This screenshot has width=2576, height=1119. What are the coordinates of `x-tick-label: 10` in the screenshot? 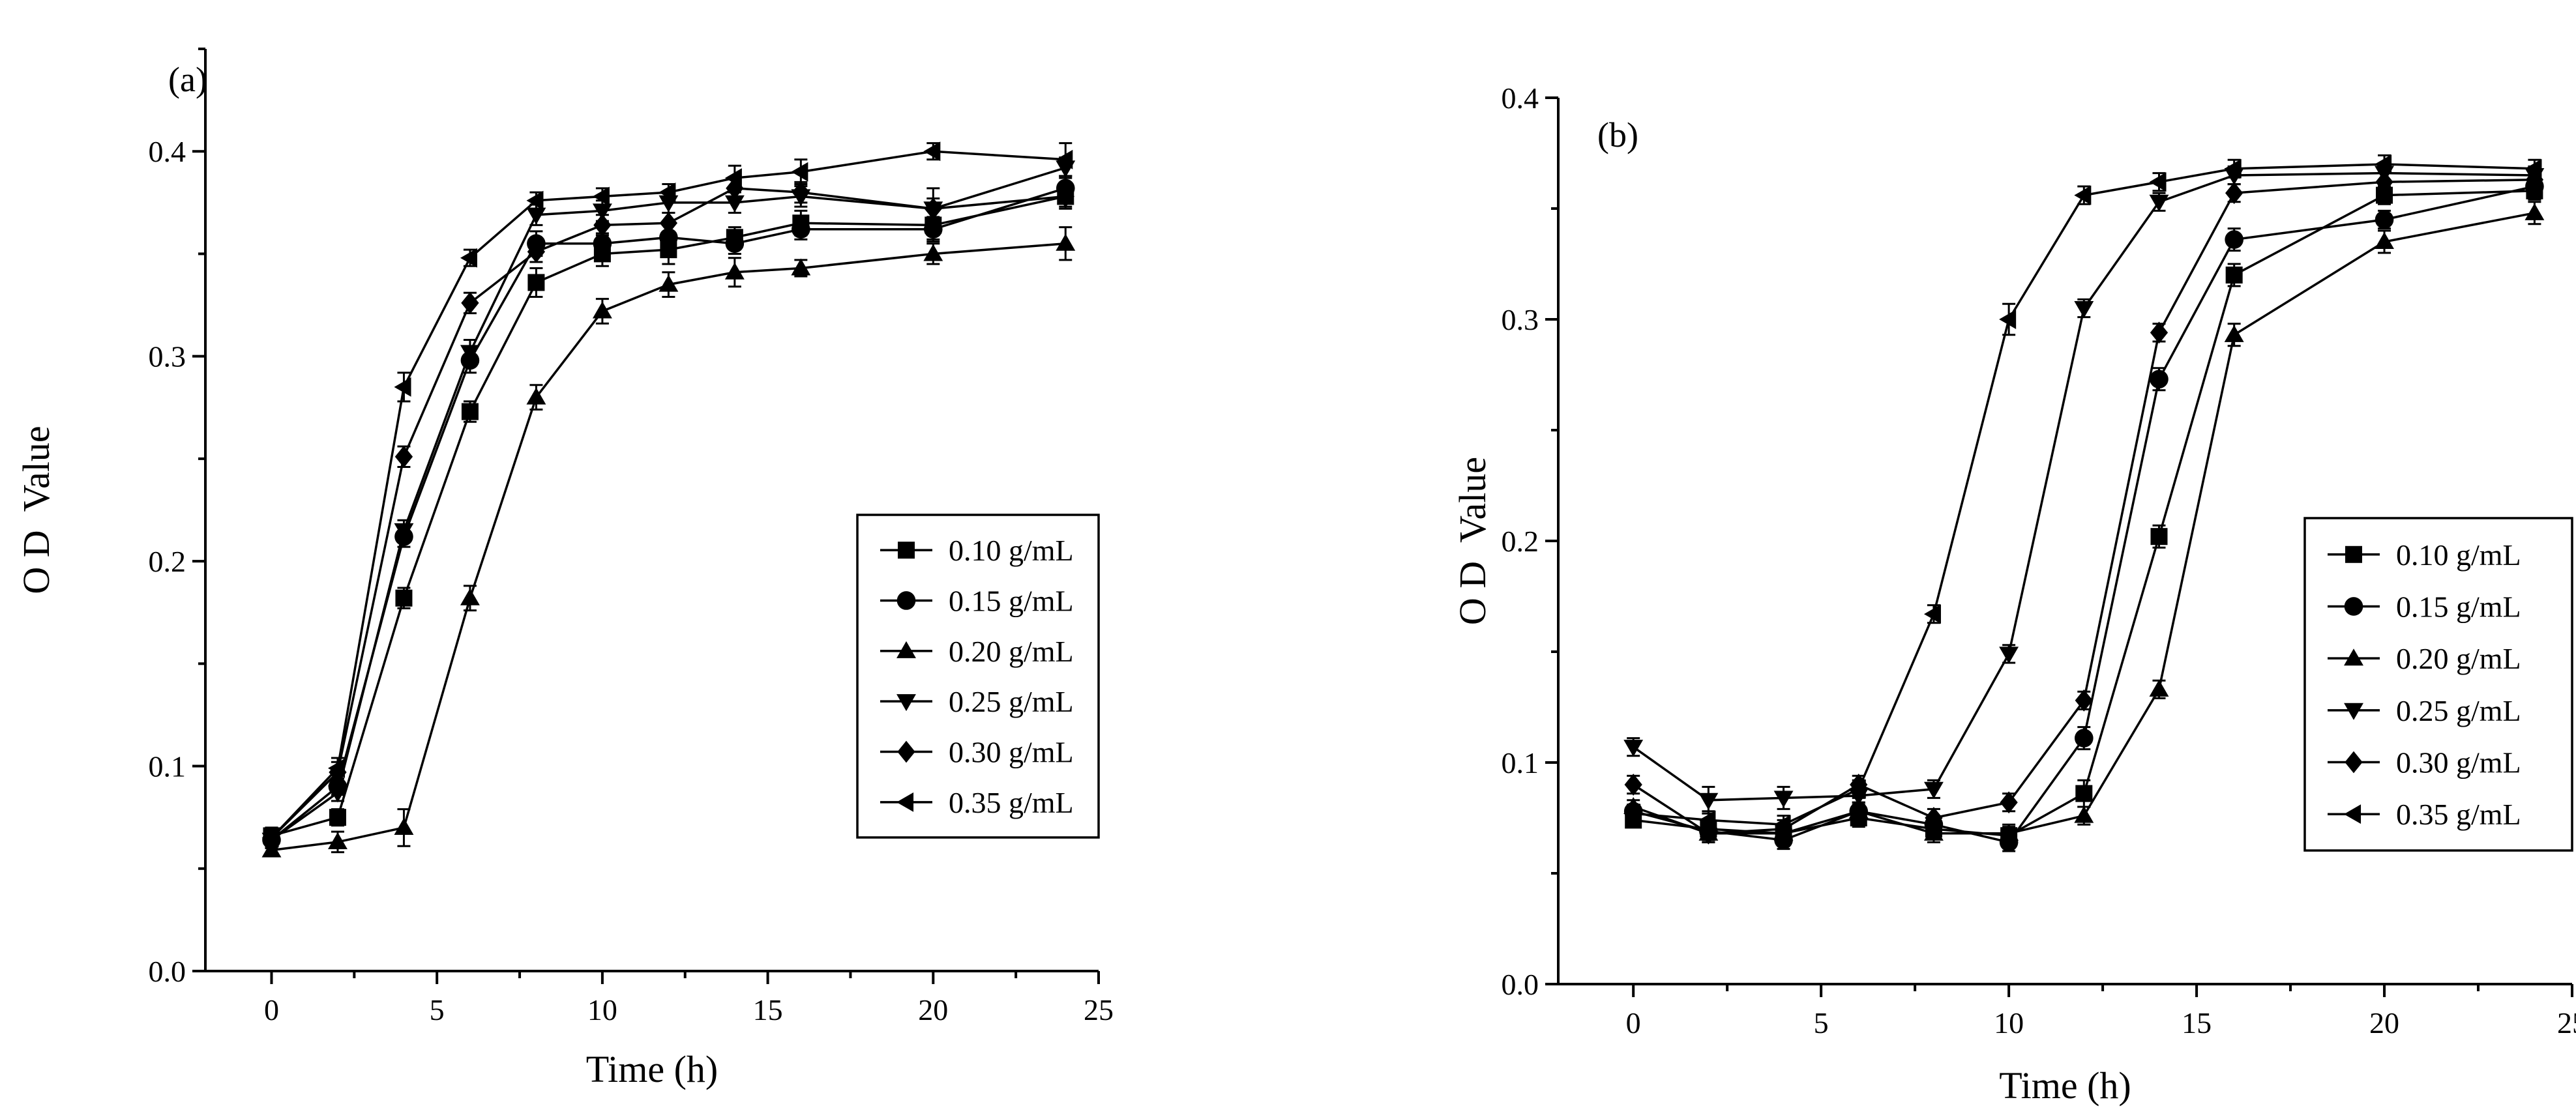 It's located at (2009, 1023).